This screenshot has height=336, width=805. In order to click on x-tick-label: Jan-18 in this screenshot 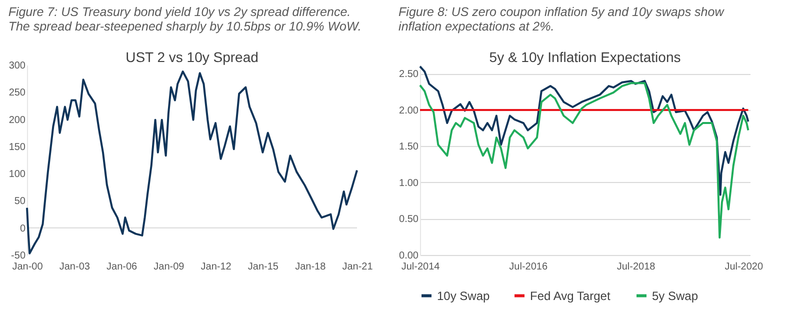, I will do `click(310, 267)`.